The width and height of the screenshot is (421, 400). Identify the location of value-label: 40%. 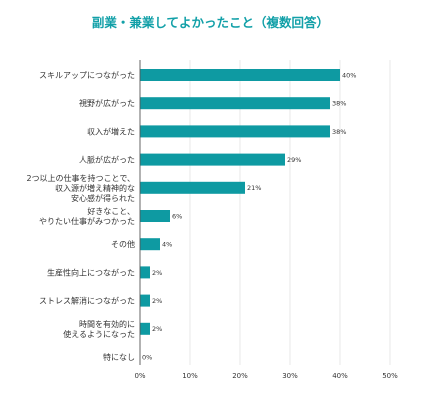
(349, 75).